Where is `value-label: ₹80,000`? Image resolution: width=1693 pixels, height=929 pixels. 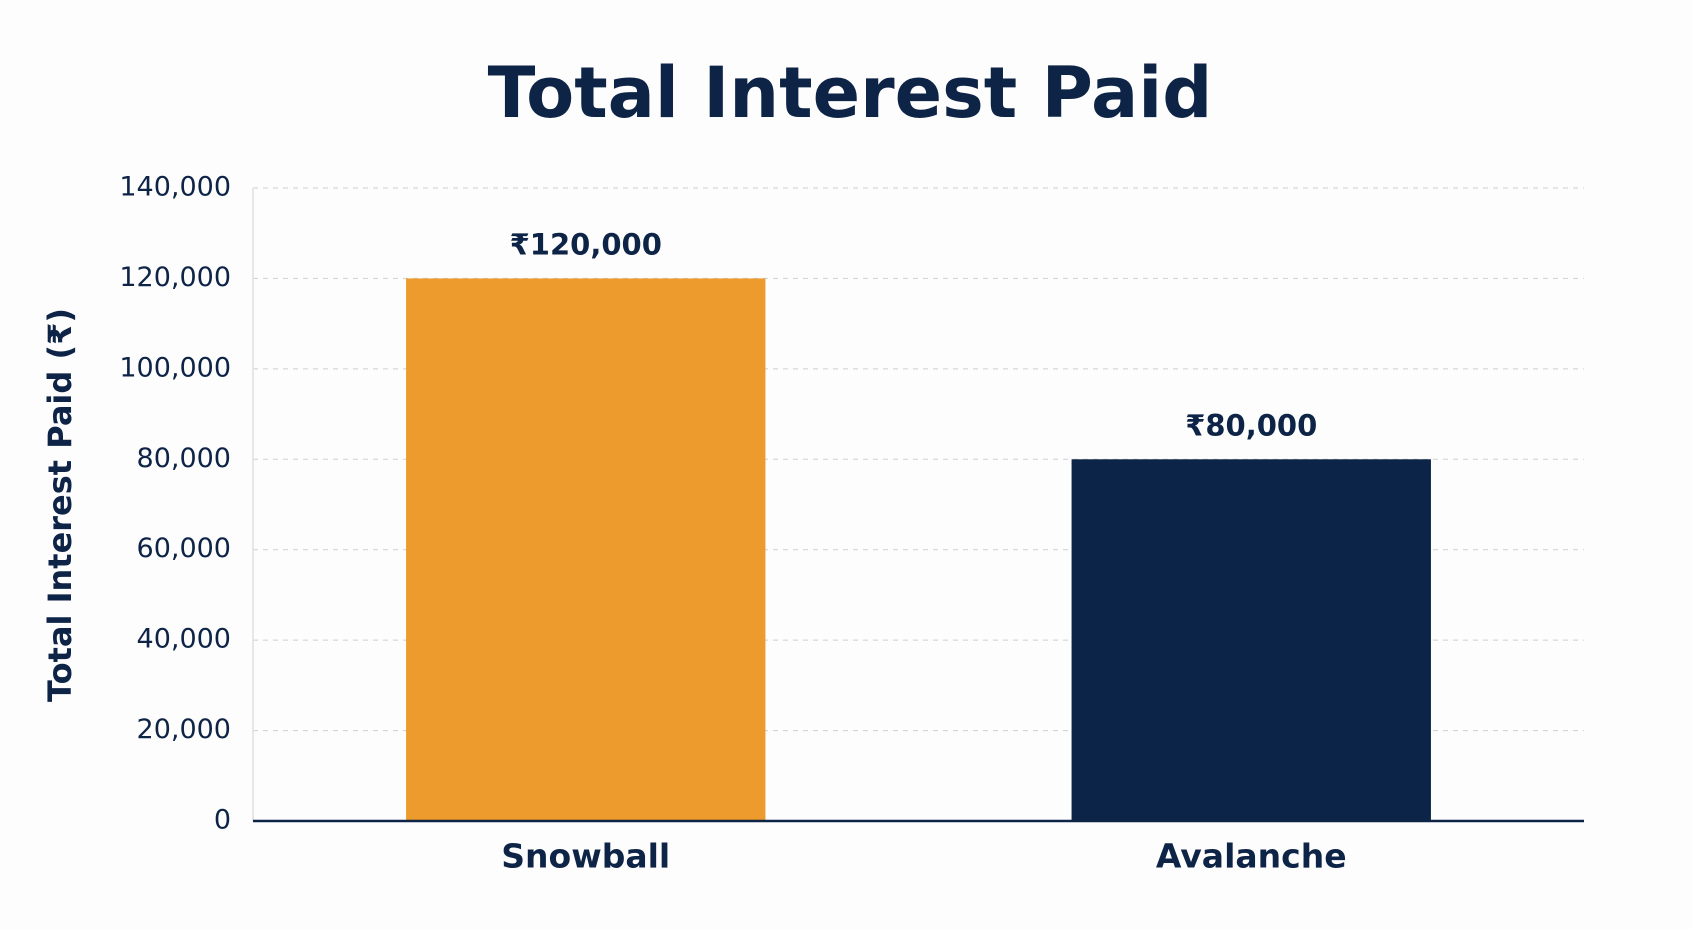 value-label: ₹80,000 is located at coordinates (1251, 425).